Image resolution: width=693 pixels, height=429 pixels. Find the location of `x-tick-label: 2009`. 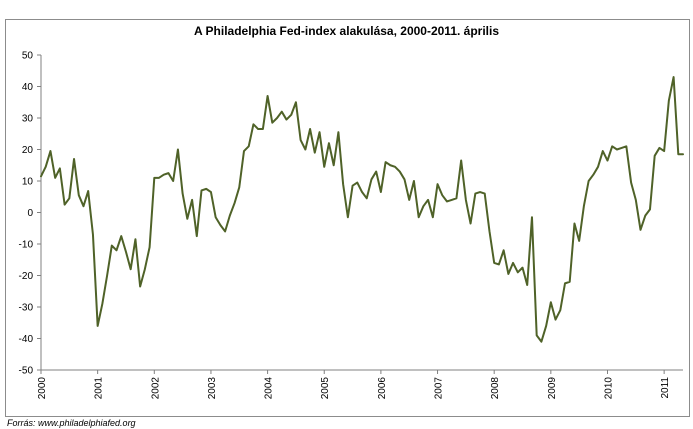

x-tick-label: 2009 is located at coordinates (552, 388).